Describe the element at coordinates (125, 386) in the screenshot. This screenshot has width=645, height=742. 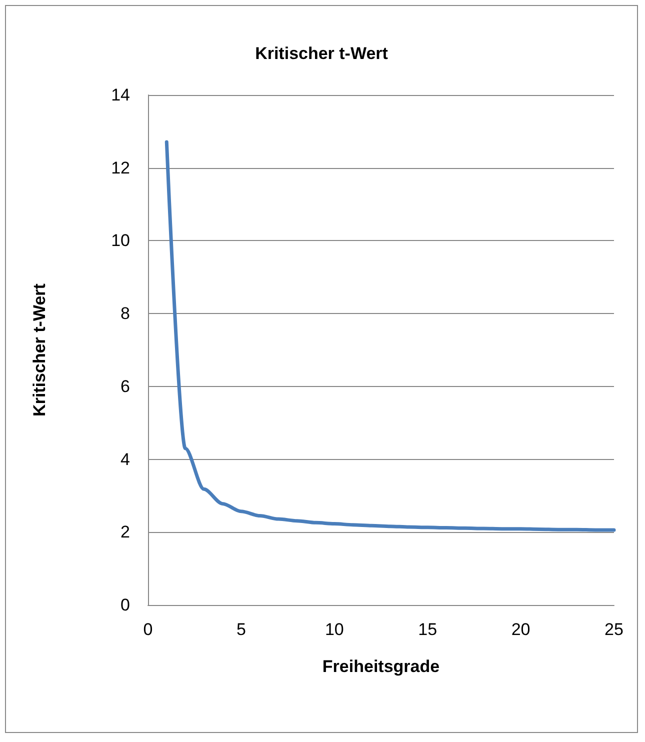
I see `y-tick-label: 6` at that location.